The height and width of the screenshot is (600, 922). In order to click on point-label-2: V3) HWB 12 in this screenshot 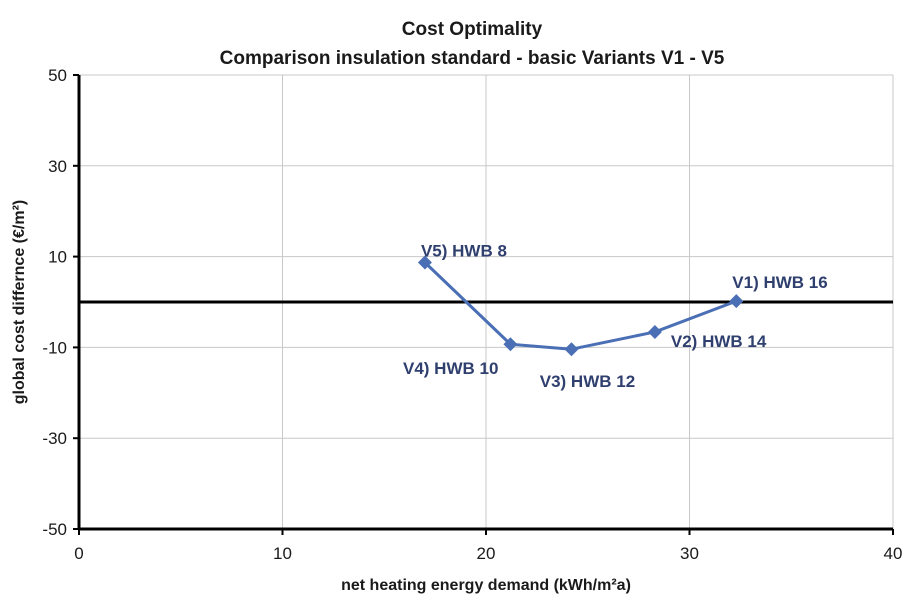, I will do `click(587, 381)`.